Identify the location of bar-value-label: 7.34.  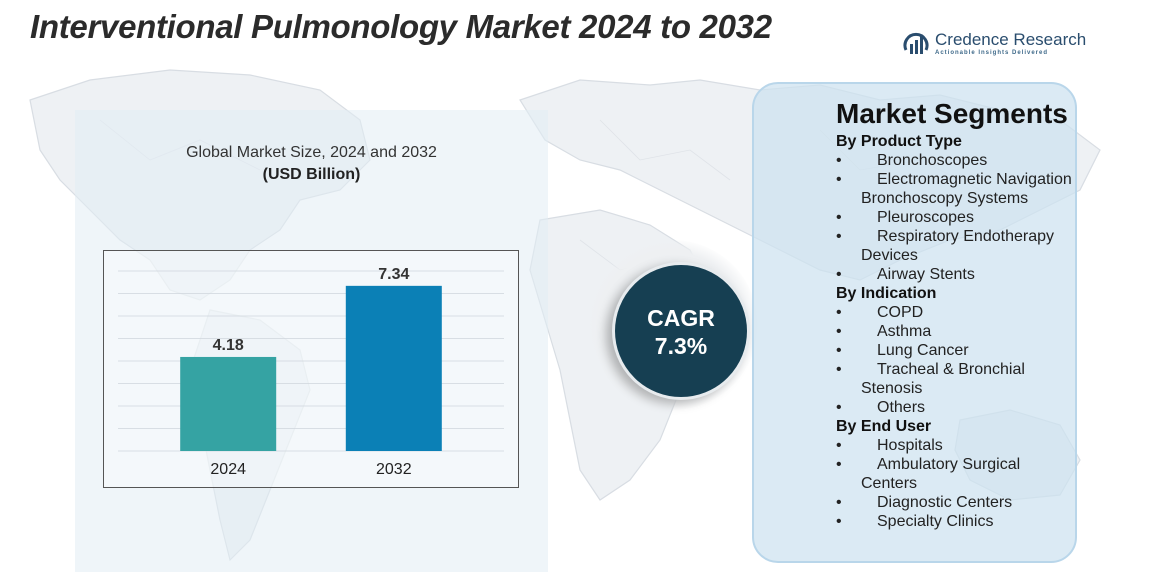
(393, 274).